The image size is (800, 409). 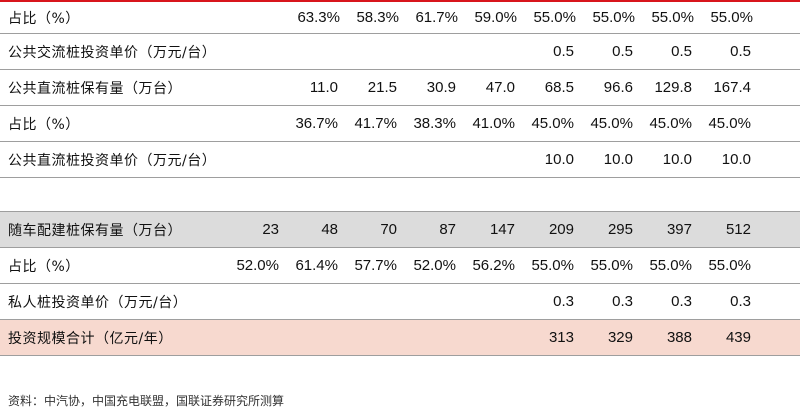 I want to click on table-cell: 397, so click(x=679, y=229).